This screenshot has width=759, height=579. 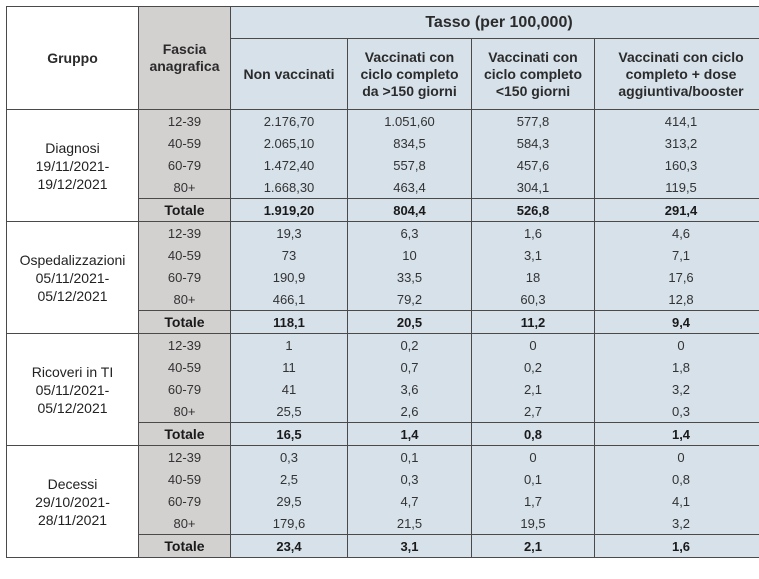 What do you see at coordinates (289, 389) in the screenshot?
I see `rate-value: 41` at bounding box center [289, 389].